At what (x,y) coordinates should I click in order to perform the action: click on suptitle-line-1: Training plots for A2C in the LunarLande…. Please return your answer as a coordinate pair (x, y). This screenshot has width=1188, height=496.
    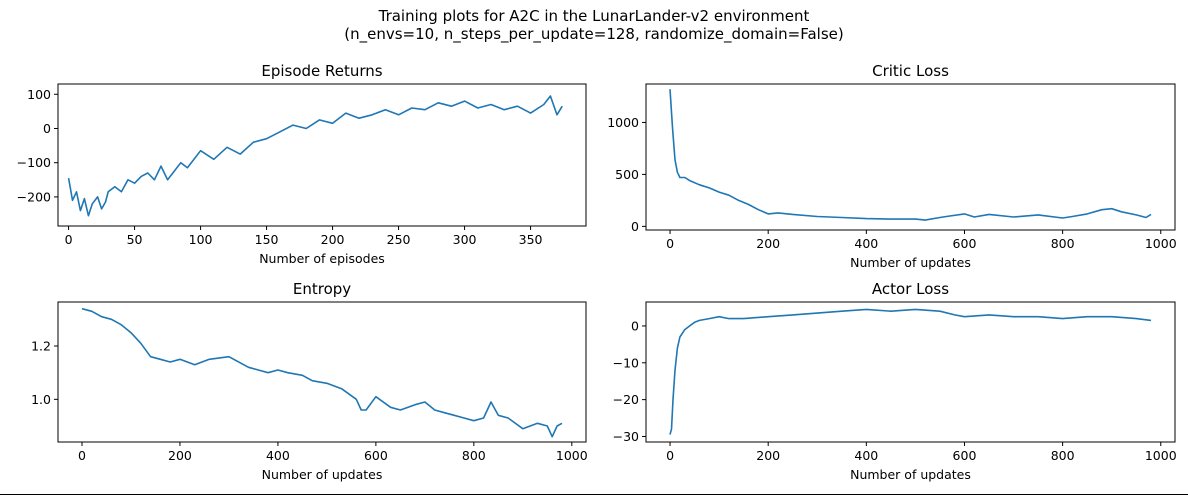
    Looking at the image, I should click on (594, 16).